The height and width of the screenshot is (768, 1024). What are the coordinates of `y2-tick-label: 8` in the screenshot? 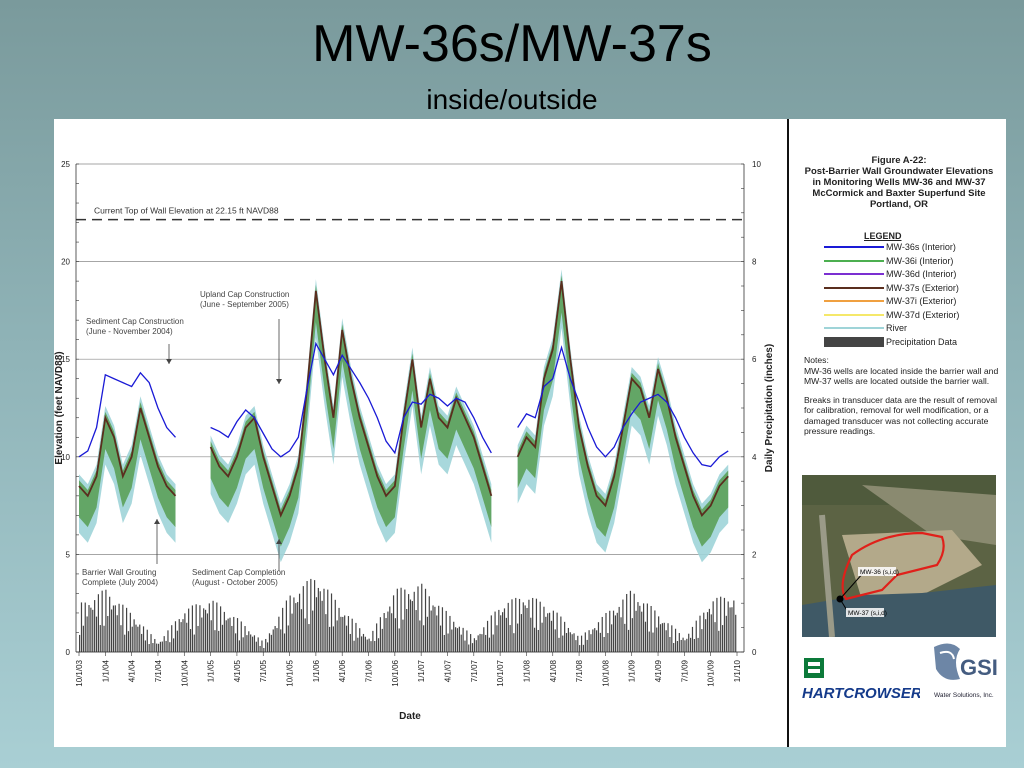 It's located at (754, 262).